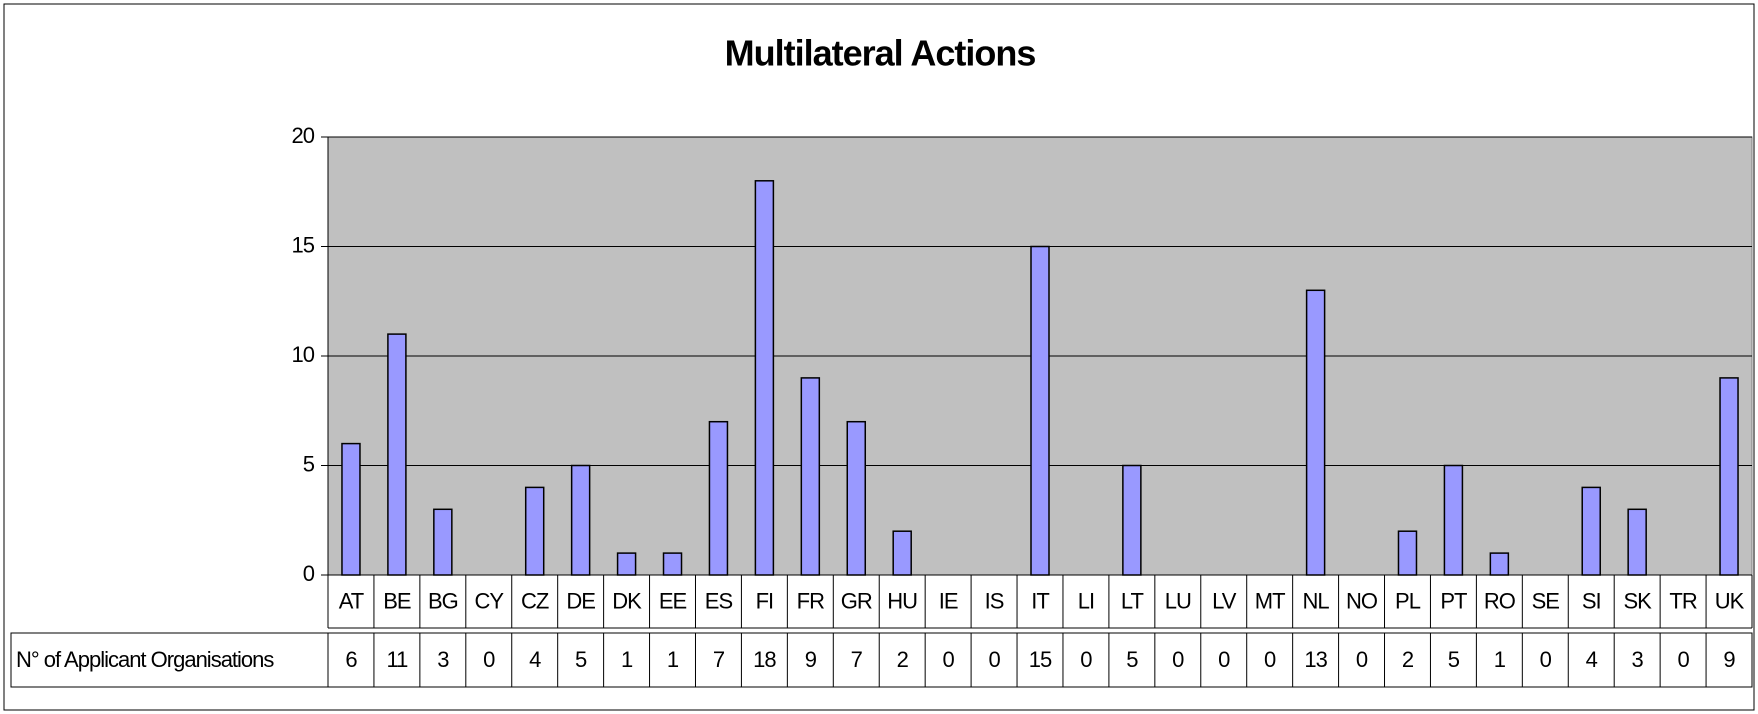  I want to click on x-tick-label: EE, so click(673, 600).